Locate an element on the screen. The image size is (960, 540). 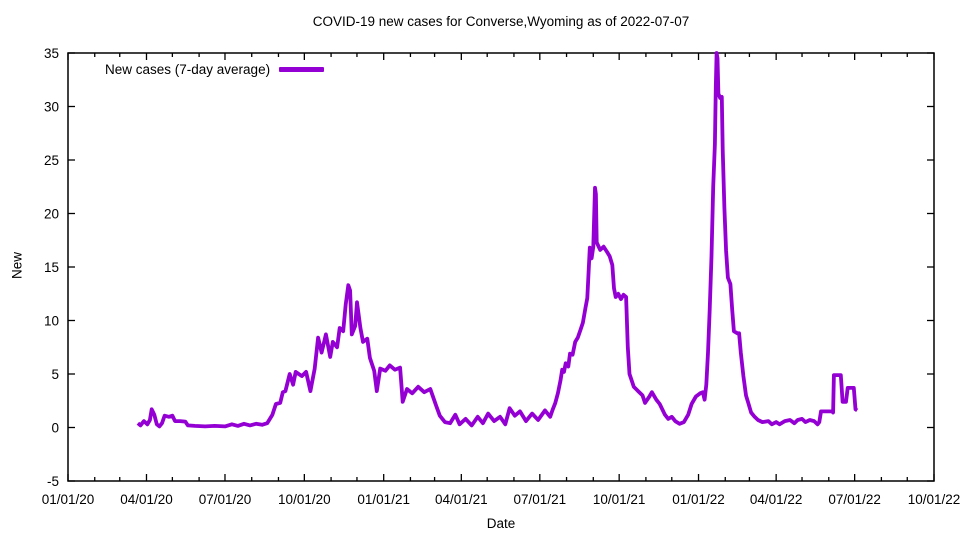
legend-label: New cases (7-day average) is located at coordinates (188, 69).